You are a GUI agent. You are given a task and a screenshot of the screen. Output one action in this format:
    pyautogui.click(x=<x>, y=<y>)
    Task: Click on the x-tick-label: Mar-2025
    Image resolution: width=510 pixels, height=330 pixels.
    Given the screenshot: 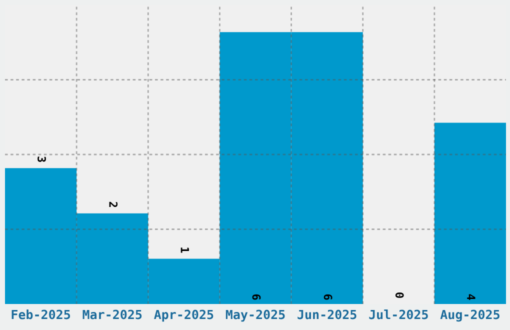 What is the action you would take?
    pyautogui.click(x=112, y=315)
    